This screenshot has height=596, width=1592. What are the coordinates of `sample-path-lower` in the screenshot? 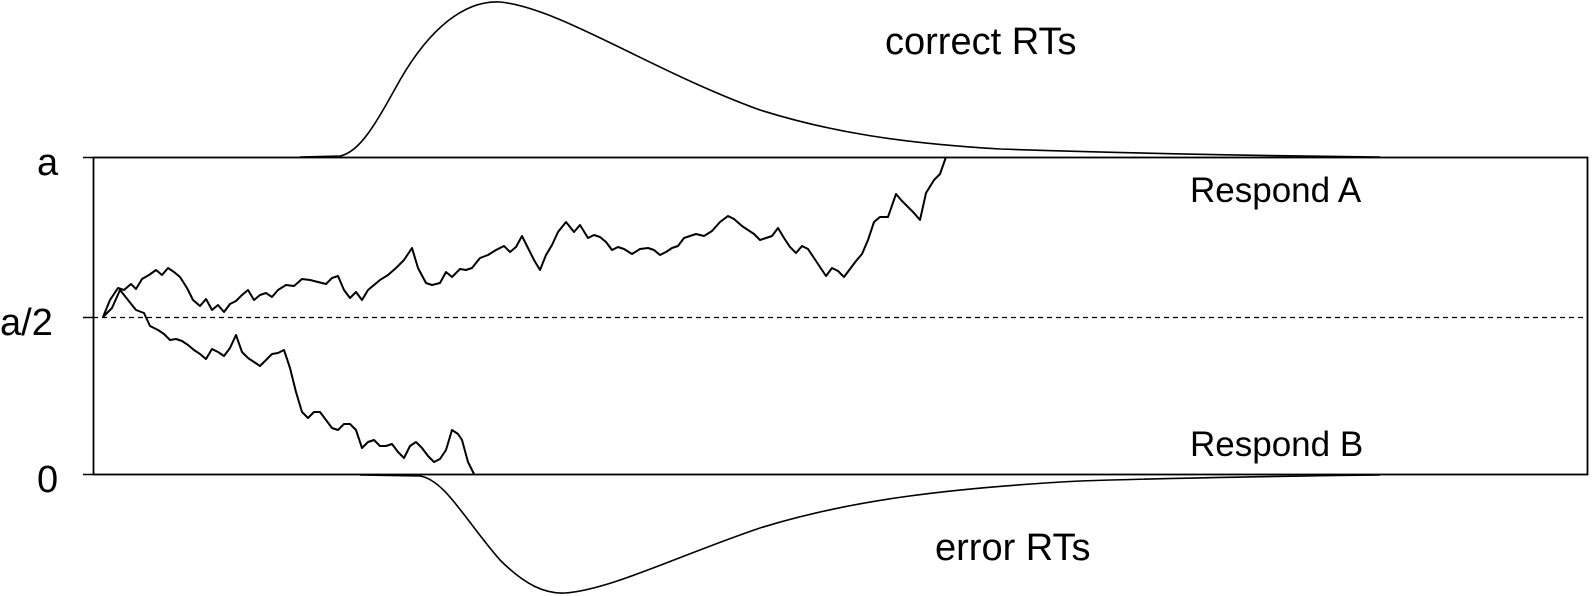 It's located at (288, 382).